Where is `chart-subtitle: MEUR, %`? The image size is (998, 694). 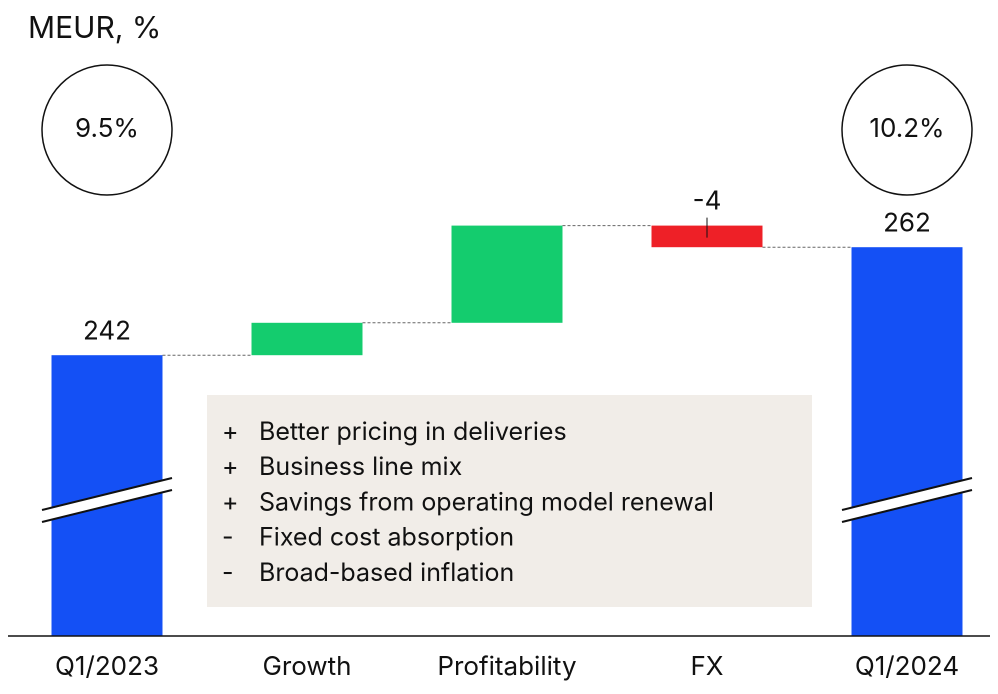 chart-subtitle: MEUR, % is located at coordinates (94, 28).